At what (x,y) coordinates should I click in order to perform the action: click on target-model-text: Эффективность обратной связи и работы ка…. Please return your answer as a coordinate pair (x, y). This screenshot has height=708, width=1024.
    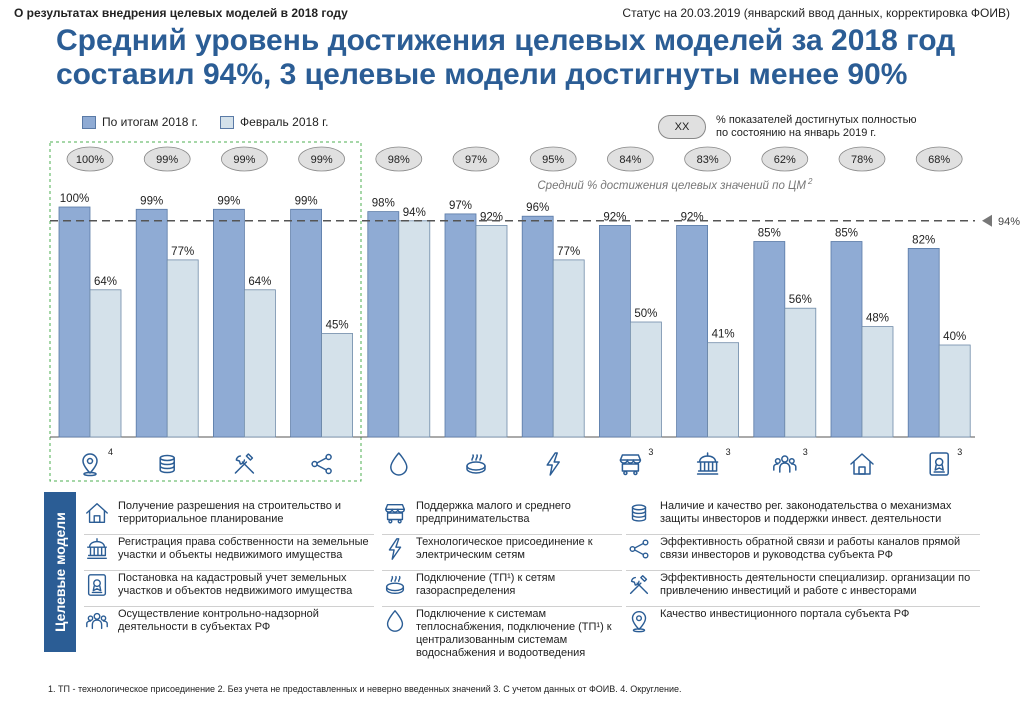
    Looking at the image, I should click on (810, 548).